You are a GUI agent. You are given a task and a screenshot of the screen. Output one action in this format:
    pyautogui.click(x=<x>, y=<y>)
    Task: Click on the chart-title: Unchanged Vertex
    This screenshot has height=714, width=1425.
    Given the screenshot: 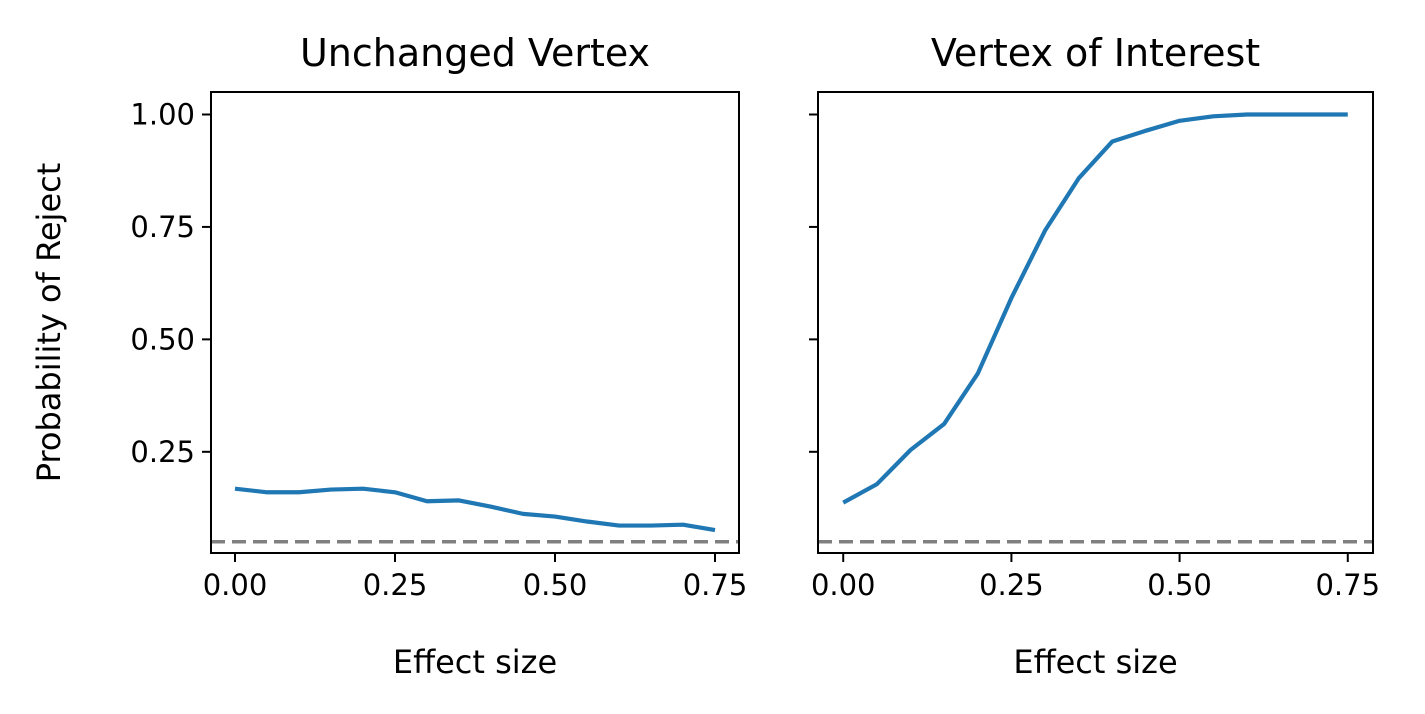 What is the action you would take?
    pyautogui.click(x=475, y=53)
    